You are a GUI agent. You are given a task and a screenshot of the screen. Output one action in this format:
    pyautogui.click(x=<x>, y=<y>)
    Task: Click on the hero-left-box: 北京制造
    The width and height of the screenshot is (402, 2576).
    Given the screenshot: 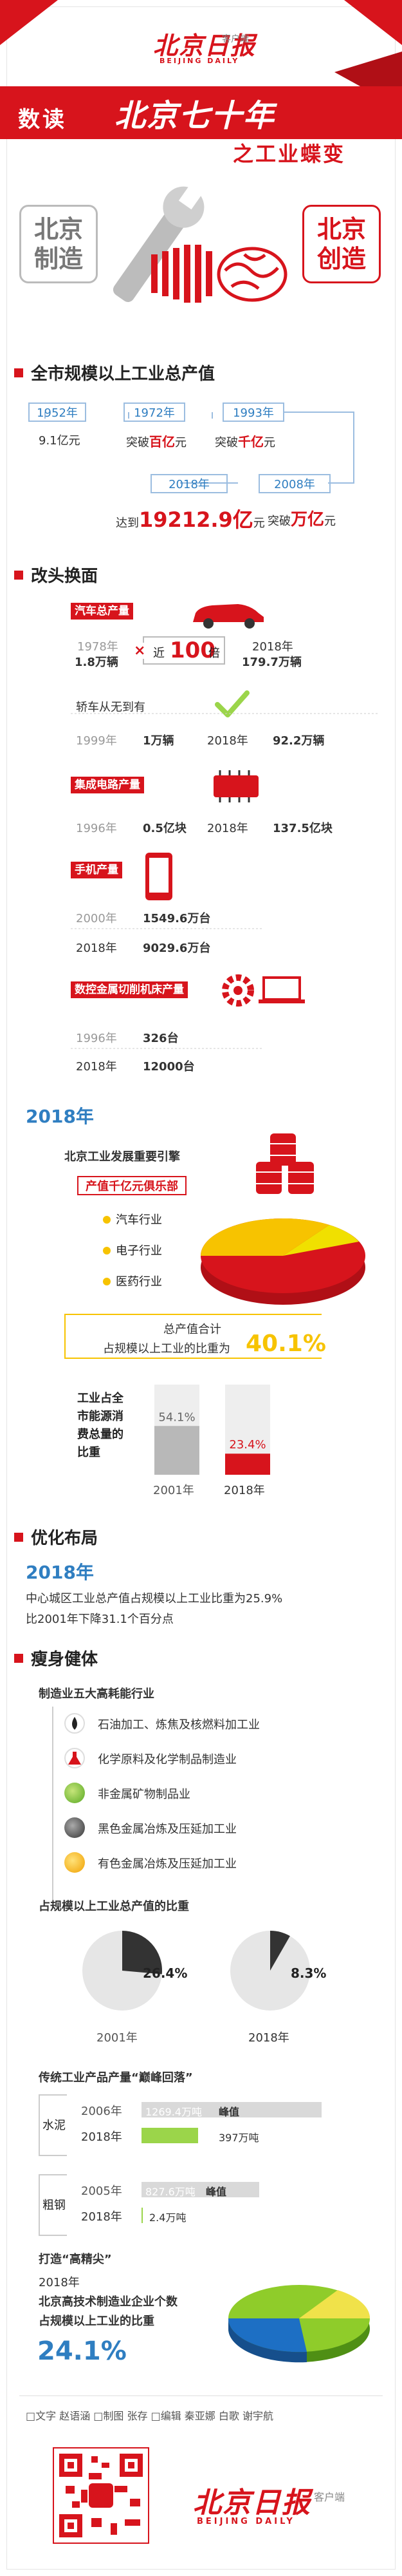 What is the action you would take?
    pyautogui.click(x=59, y=244)
    